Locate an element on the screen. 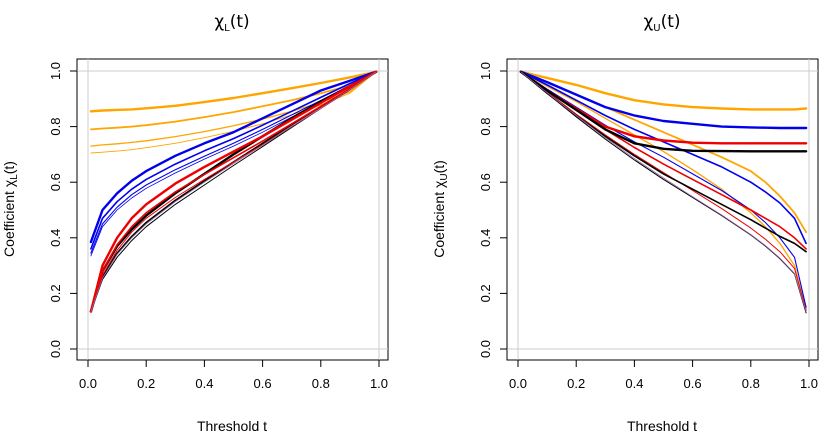 The width and height of the screenshot is (830, 438). panel-right-x-axis: 0.0 0.2 0.4 0.6 0.8 1.0 is located at coordinates (663, 375).